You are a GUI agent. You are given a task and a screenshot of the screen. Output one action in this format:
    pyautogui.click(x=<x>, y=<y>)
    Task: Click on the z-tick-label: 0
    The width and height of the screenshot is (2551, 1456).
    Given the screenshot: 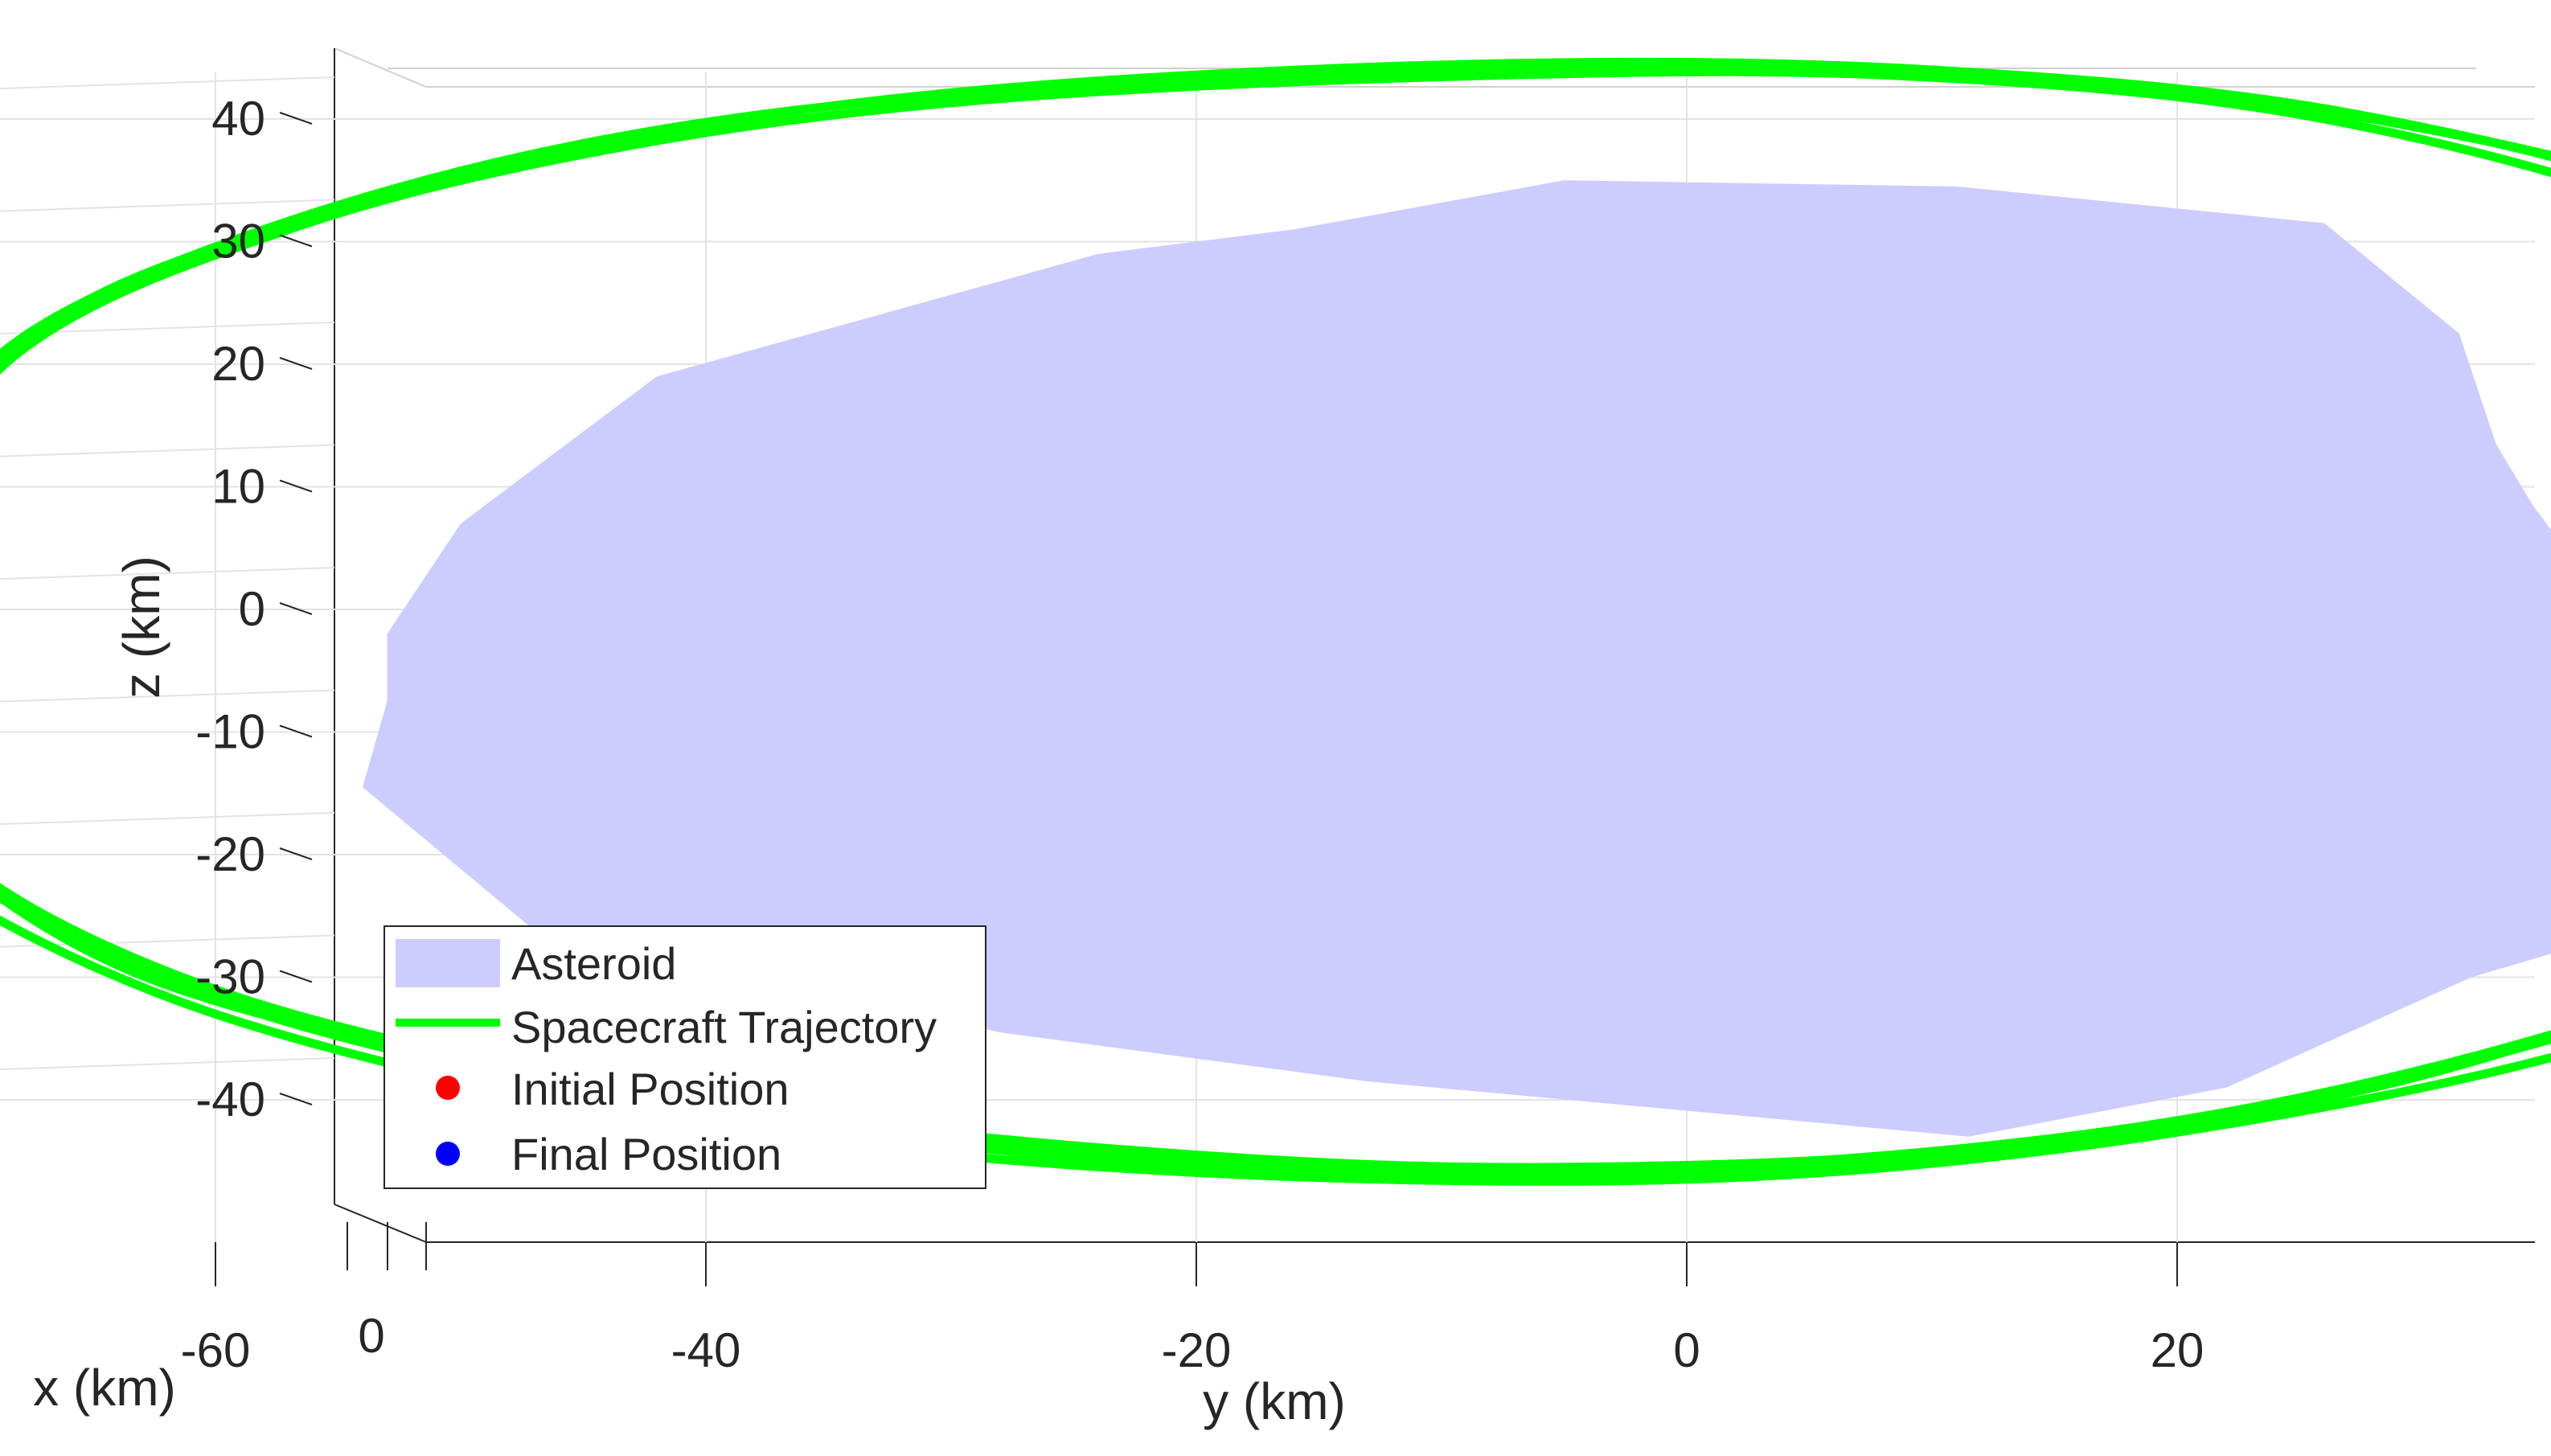 What is the action you would take?
    pyautogui.click(x=252, y=609)
    